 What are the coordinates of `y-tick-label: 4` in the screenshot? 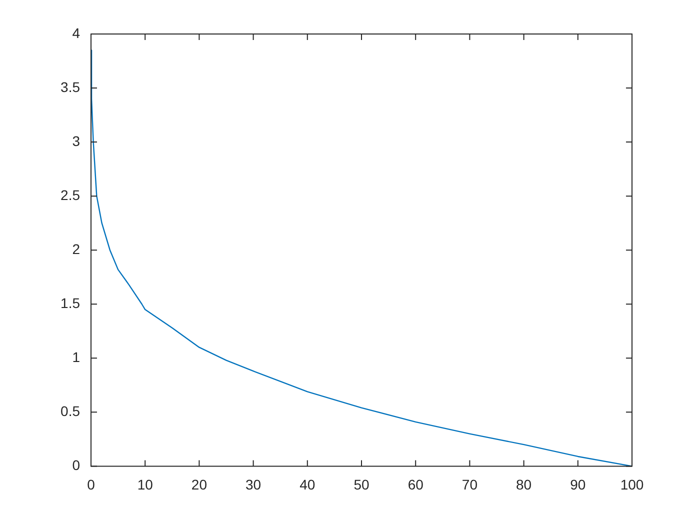 It's located at (76, 32).